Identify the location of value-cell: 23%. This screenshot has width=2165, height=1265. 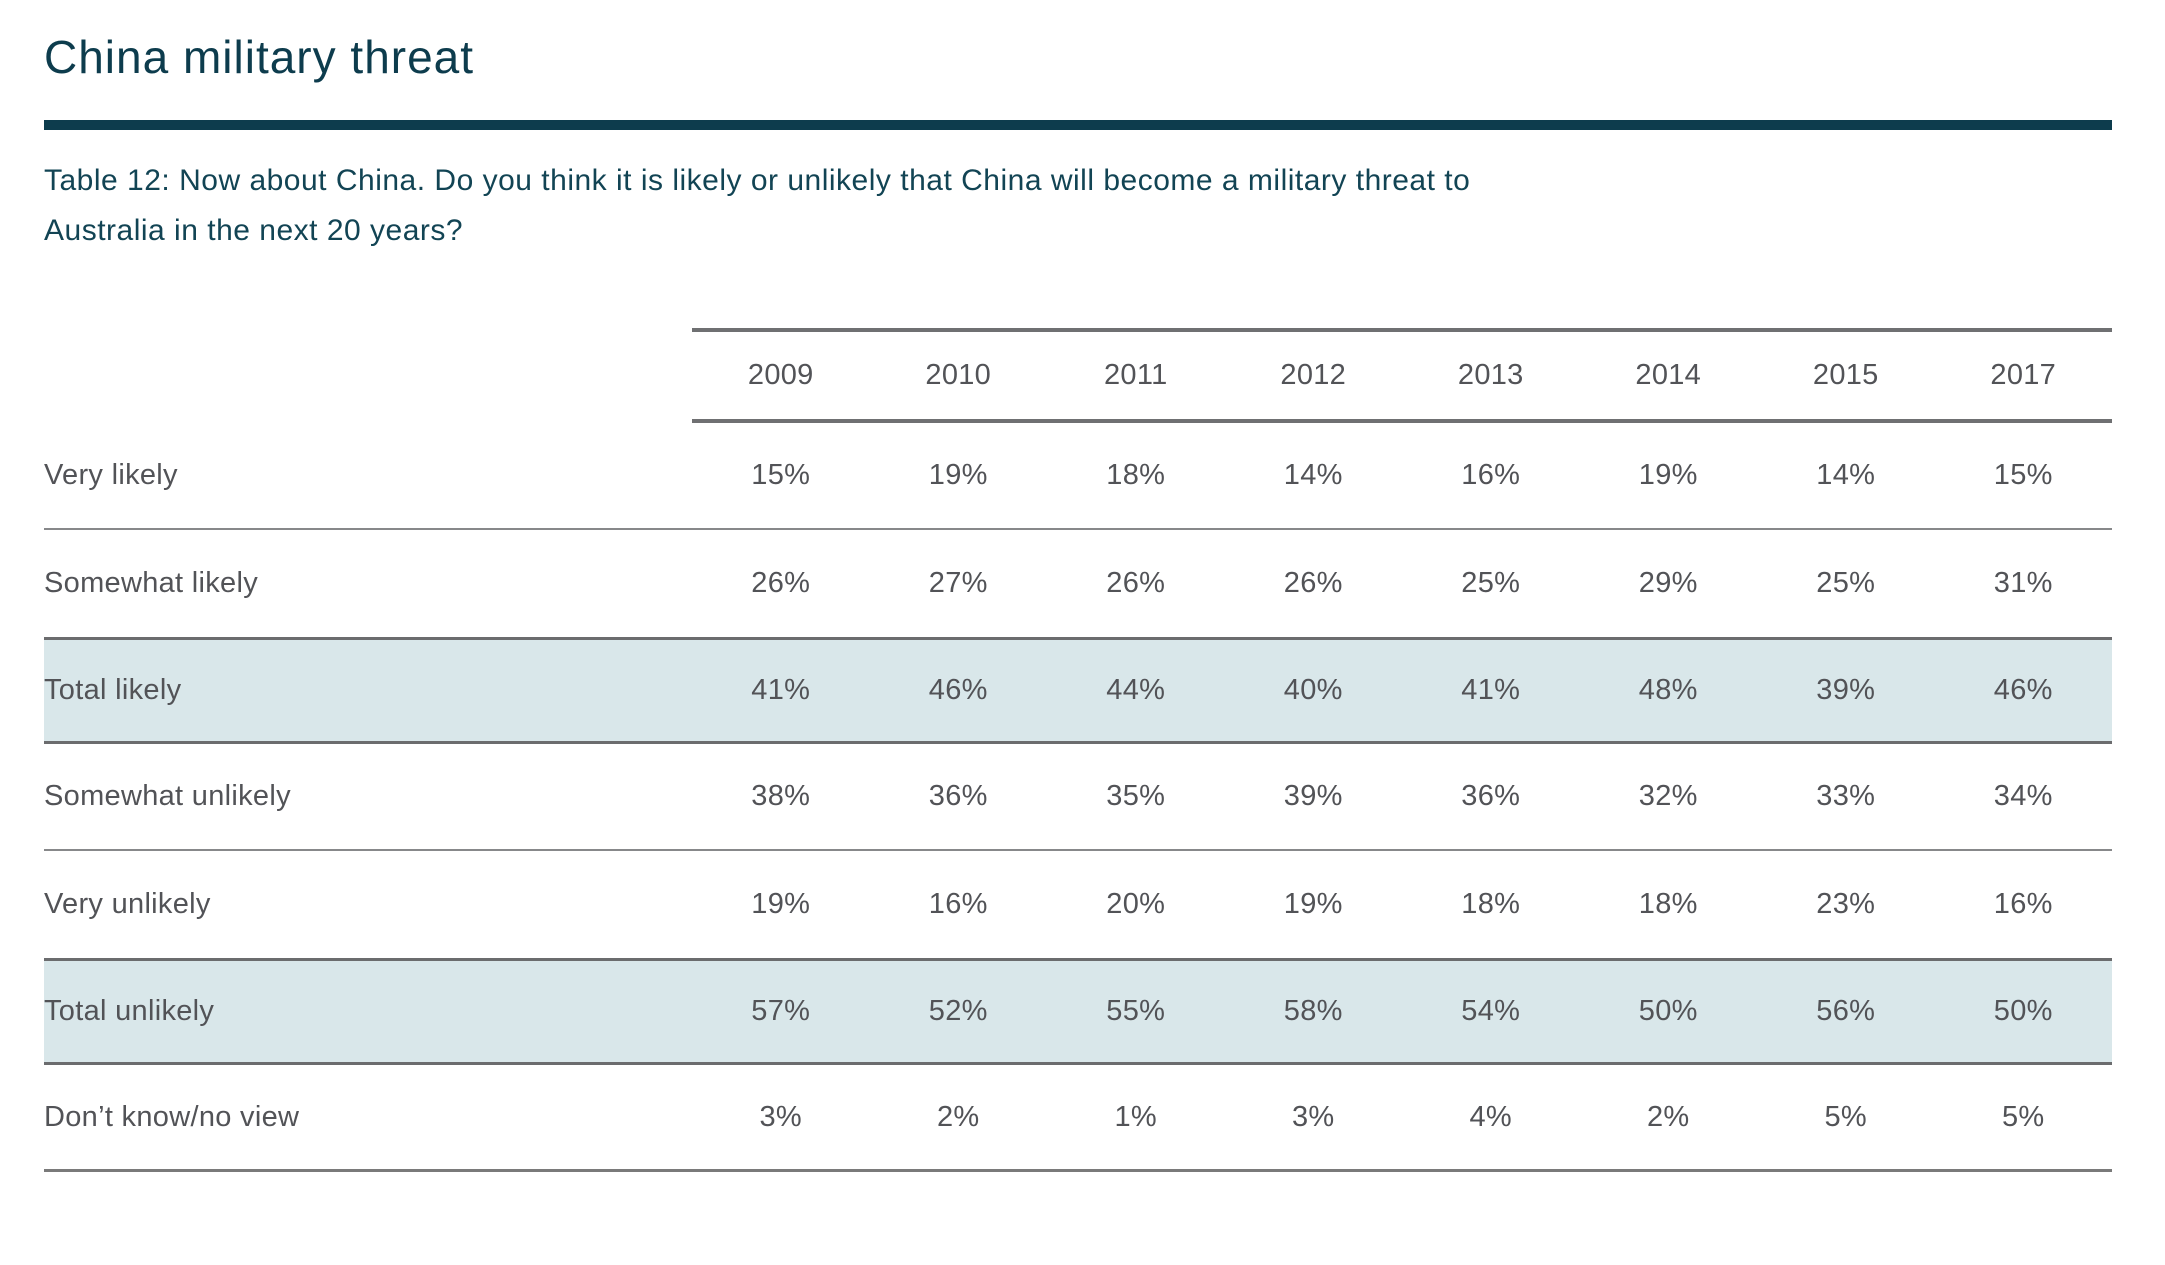
(1846, 904).